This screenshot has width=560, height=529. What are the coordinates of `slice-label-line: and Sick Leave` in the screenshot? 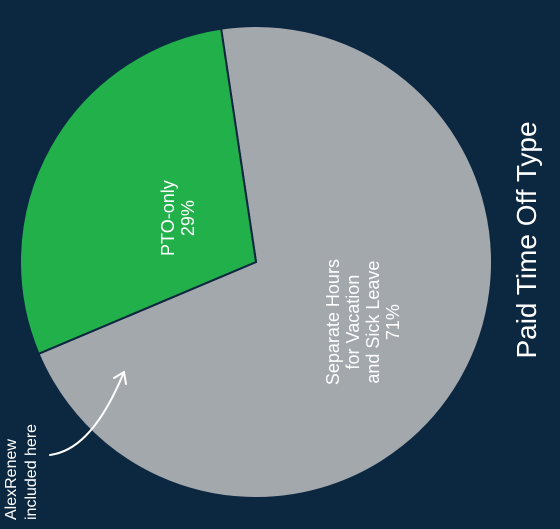 It's located at (373, 322).